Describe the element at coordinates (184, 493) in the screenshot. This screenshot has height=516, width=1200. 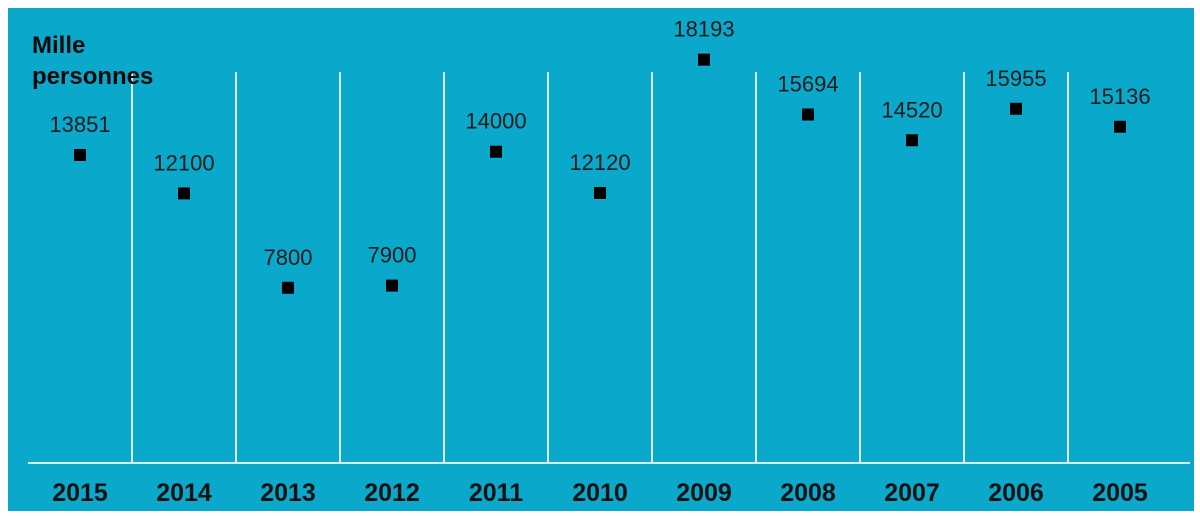
I see `x-tick-label: 2014` at that location.